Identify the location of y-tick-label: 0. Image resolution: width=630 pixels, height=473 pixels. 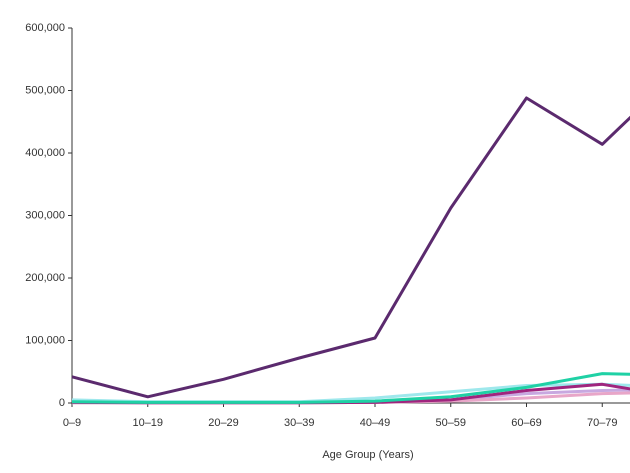
(62, 403).